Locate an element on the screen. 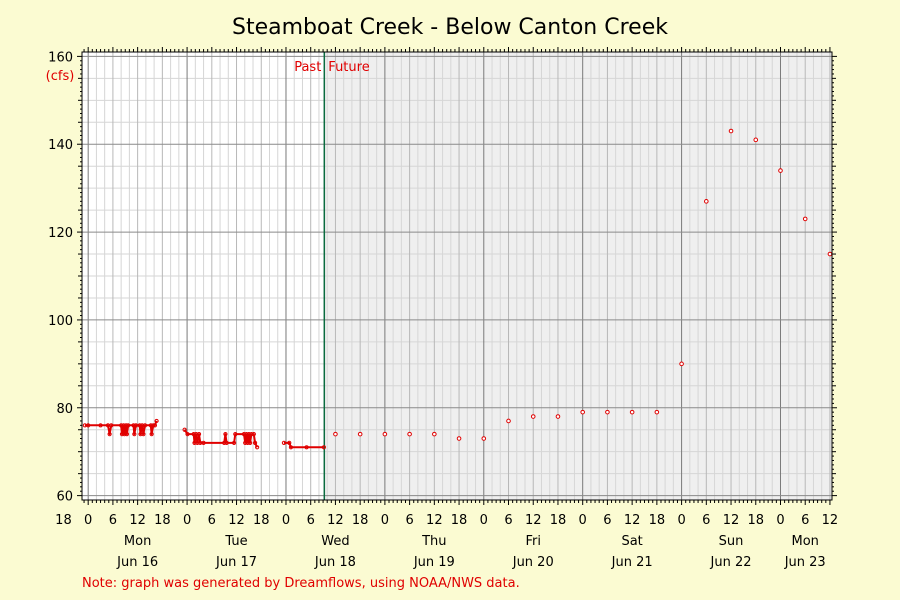 This screenshot has width=900, height=600. day-weekday-label: Sun is located at coordinates (731, 541).